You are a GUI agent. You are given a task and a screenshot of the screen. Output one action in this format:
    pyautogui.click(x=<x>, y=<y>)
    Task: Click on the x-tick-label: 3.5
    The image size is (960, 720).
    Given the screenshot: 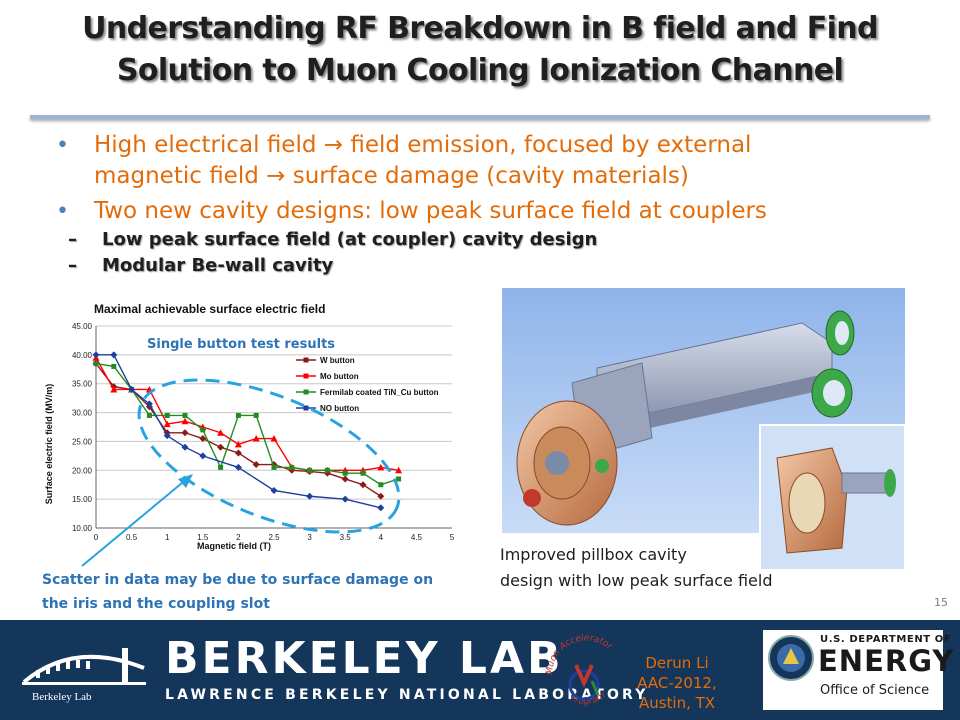 What is the action you would take?
    pyautogui.click(x=346, y=537)
    